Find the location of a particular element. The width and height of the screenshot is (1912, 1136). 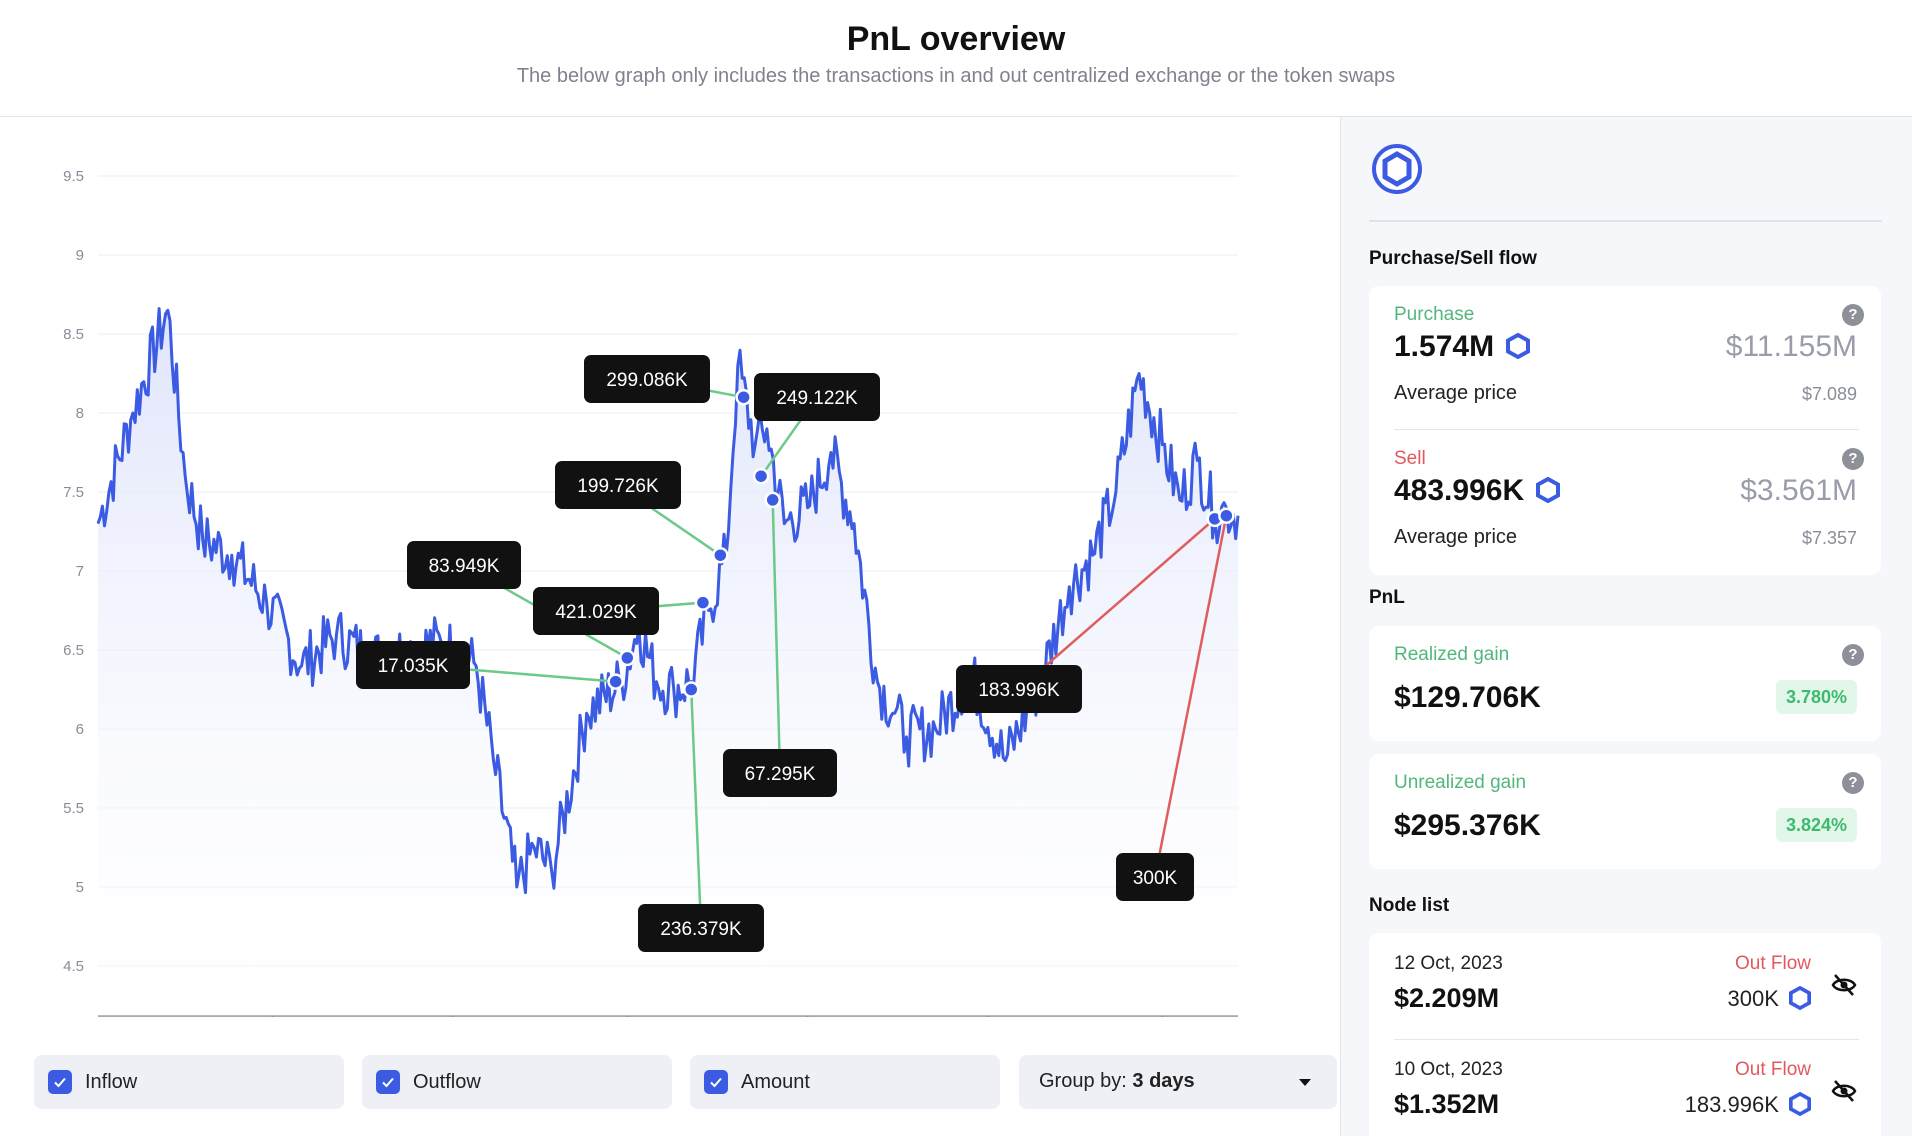

y-tick-label: 9 is located at coordinates (80, 255).